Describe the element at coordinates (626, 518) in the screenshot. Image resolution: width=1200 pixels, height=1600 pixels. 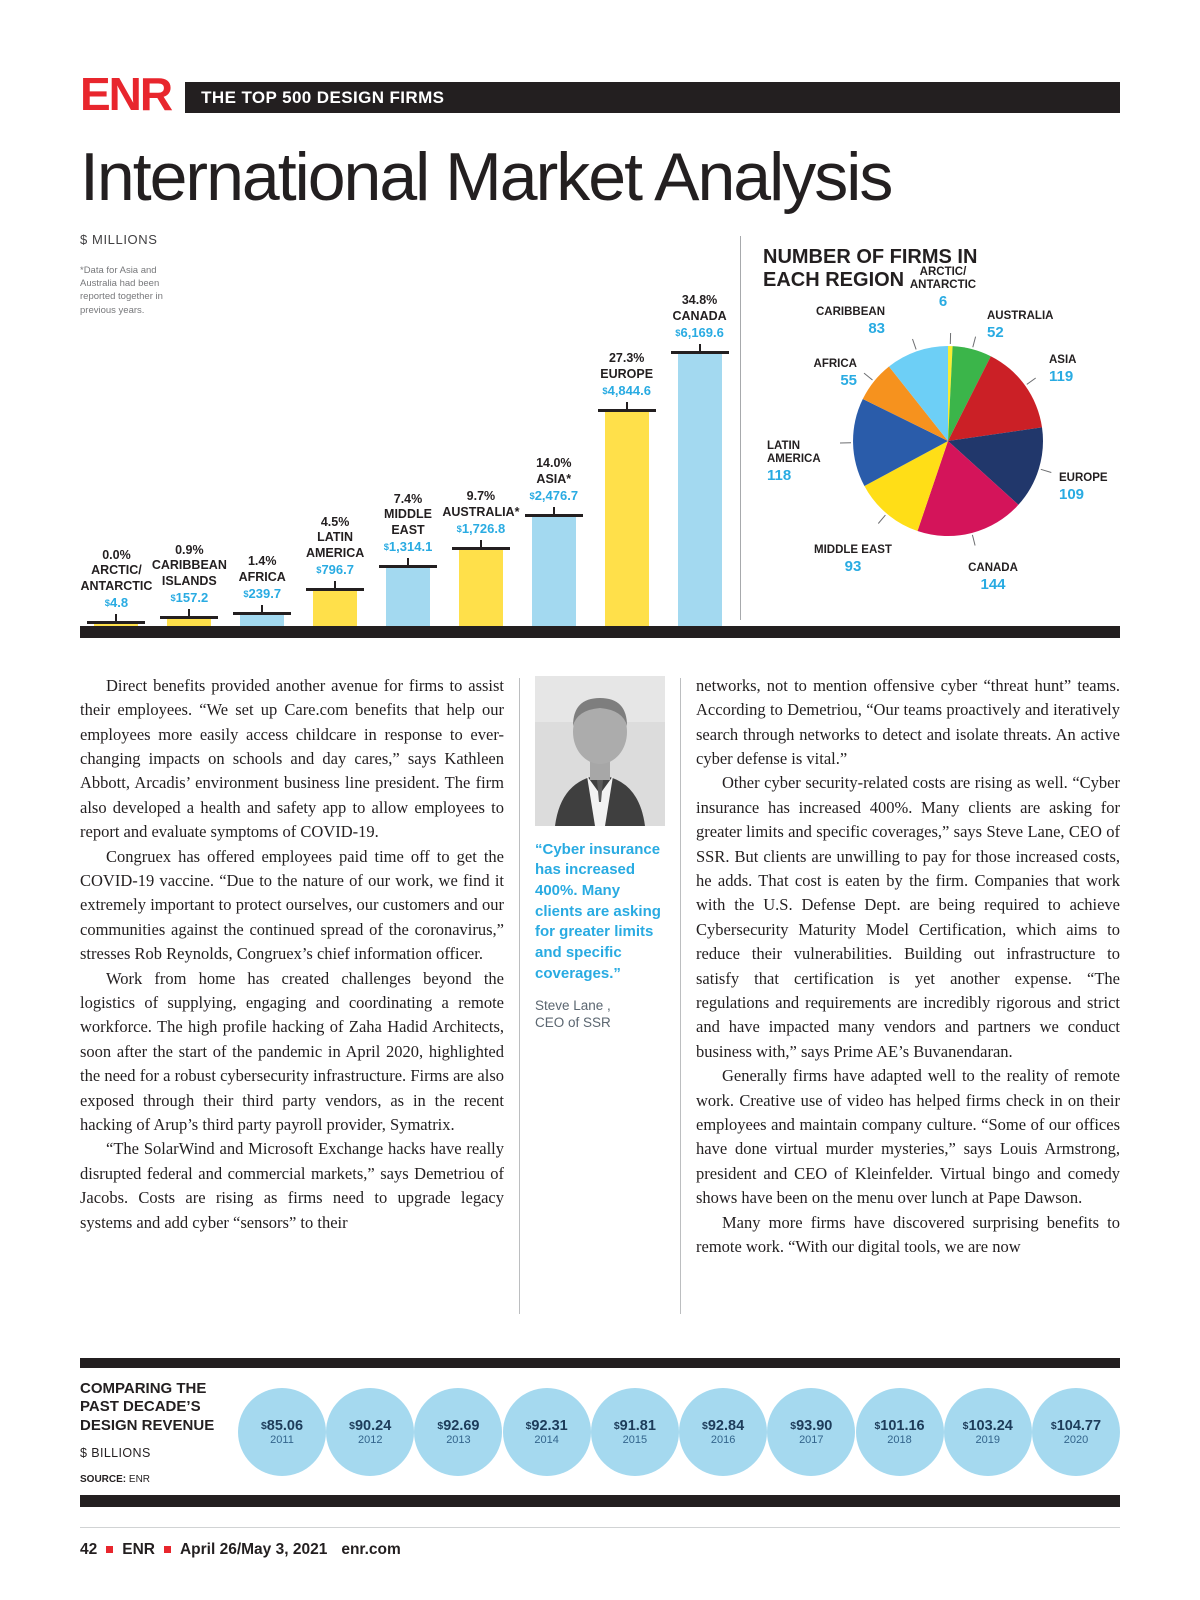
I see `bar-europe` at that location.